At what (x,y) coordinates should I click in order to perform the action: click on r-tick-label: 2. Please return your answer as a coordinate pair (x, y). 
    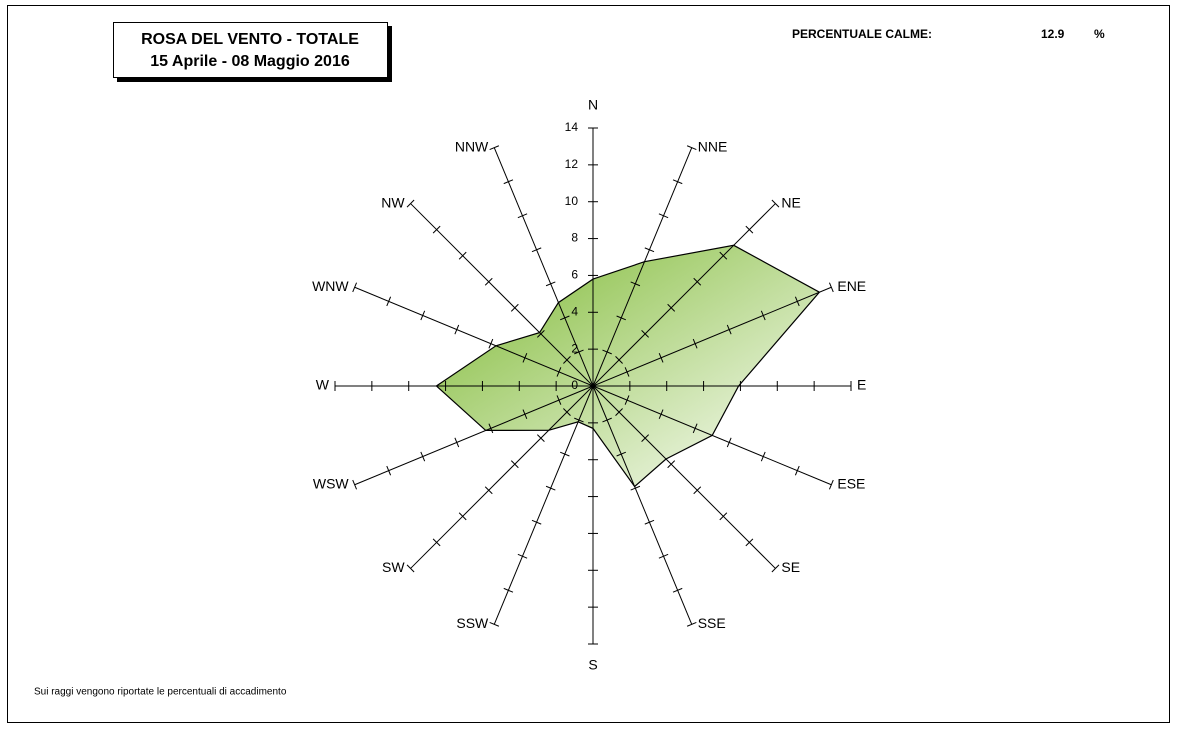
    Looking at the image, I should click on (574, 348).